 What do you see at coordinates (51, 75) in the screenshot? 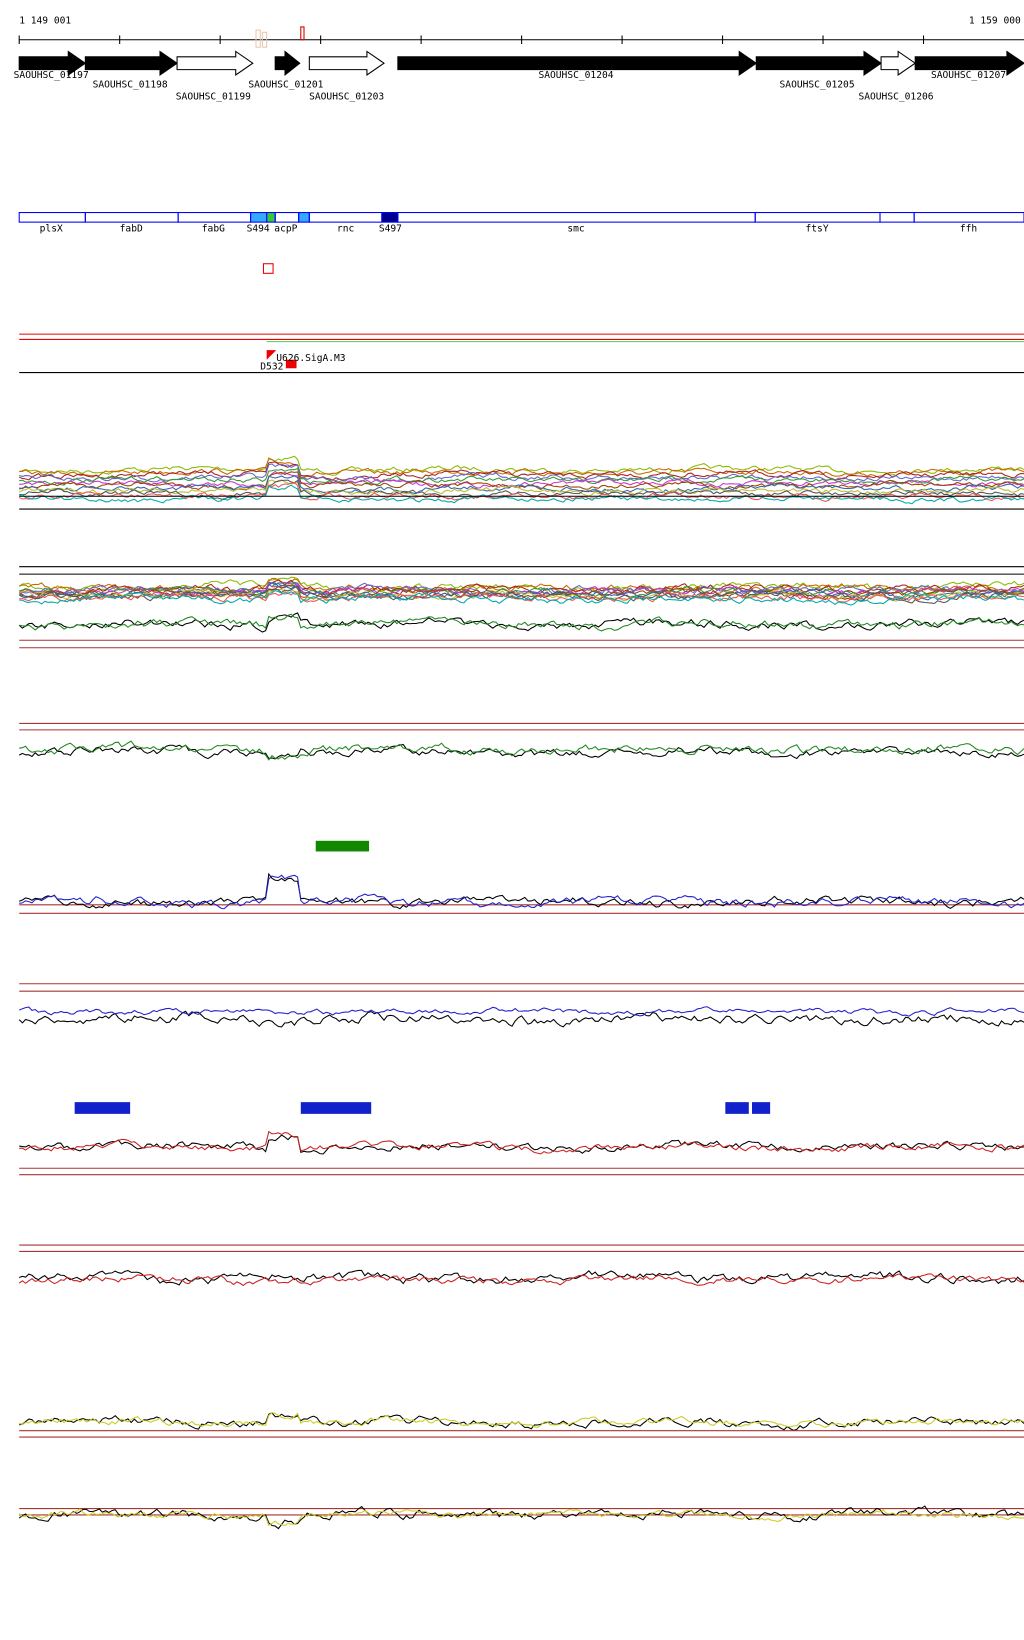
I see `gene-label: SAOUHSC_01197` at bounding box center [51, 75].